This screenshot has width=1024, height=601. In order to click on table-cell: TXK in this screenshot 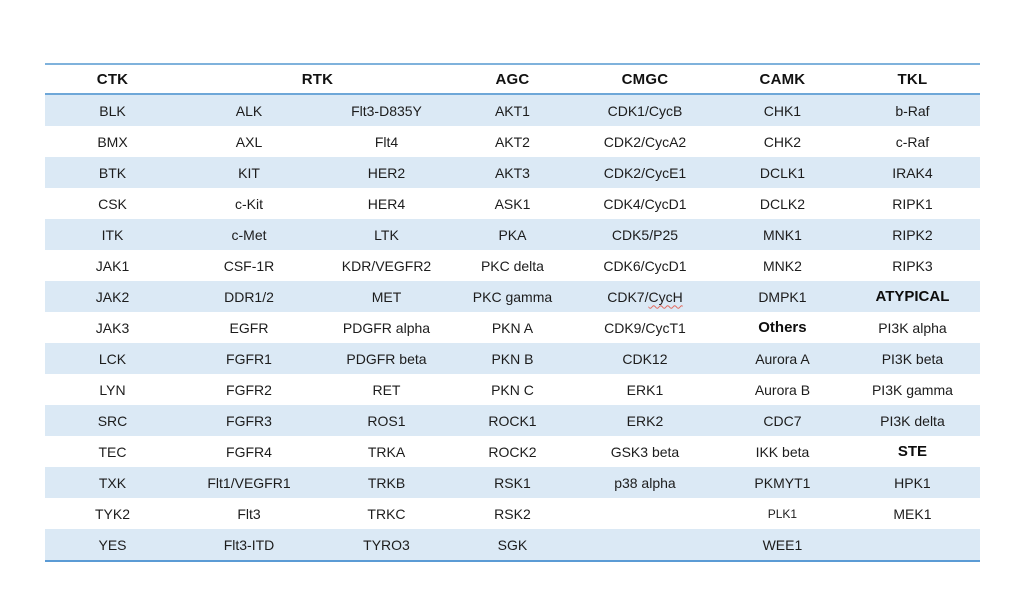, I will do `click(112, 482)`.